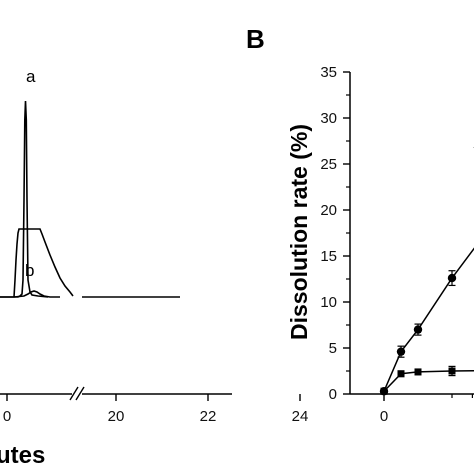  I want to click on panel-b-y-tick-label: 0, so click(333, 394).